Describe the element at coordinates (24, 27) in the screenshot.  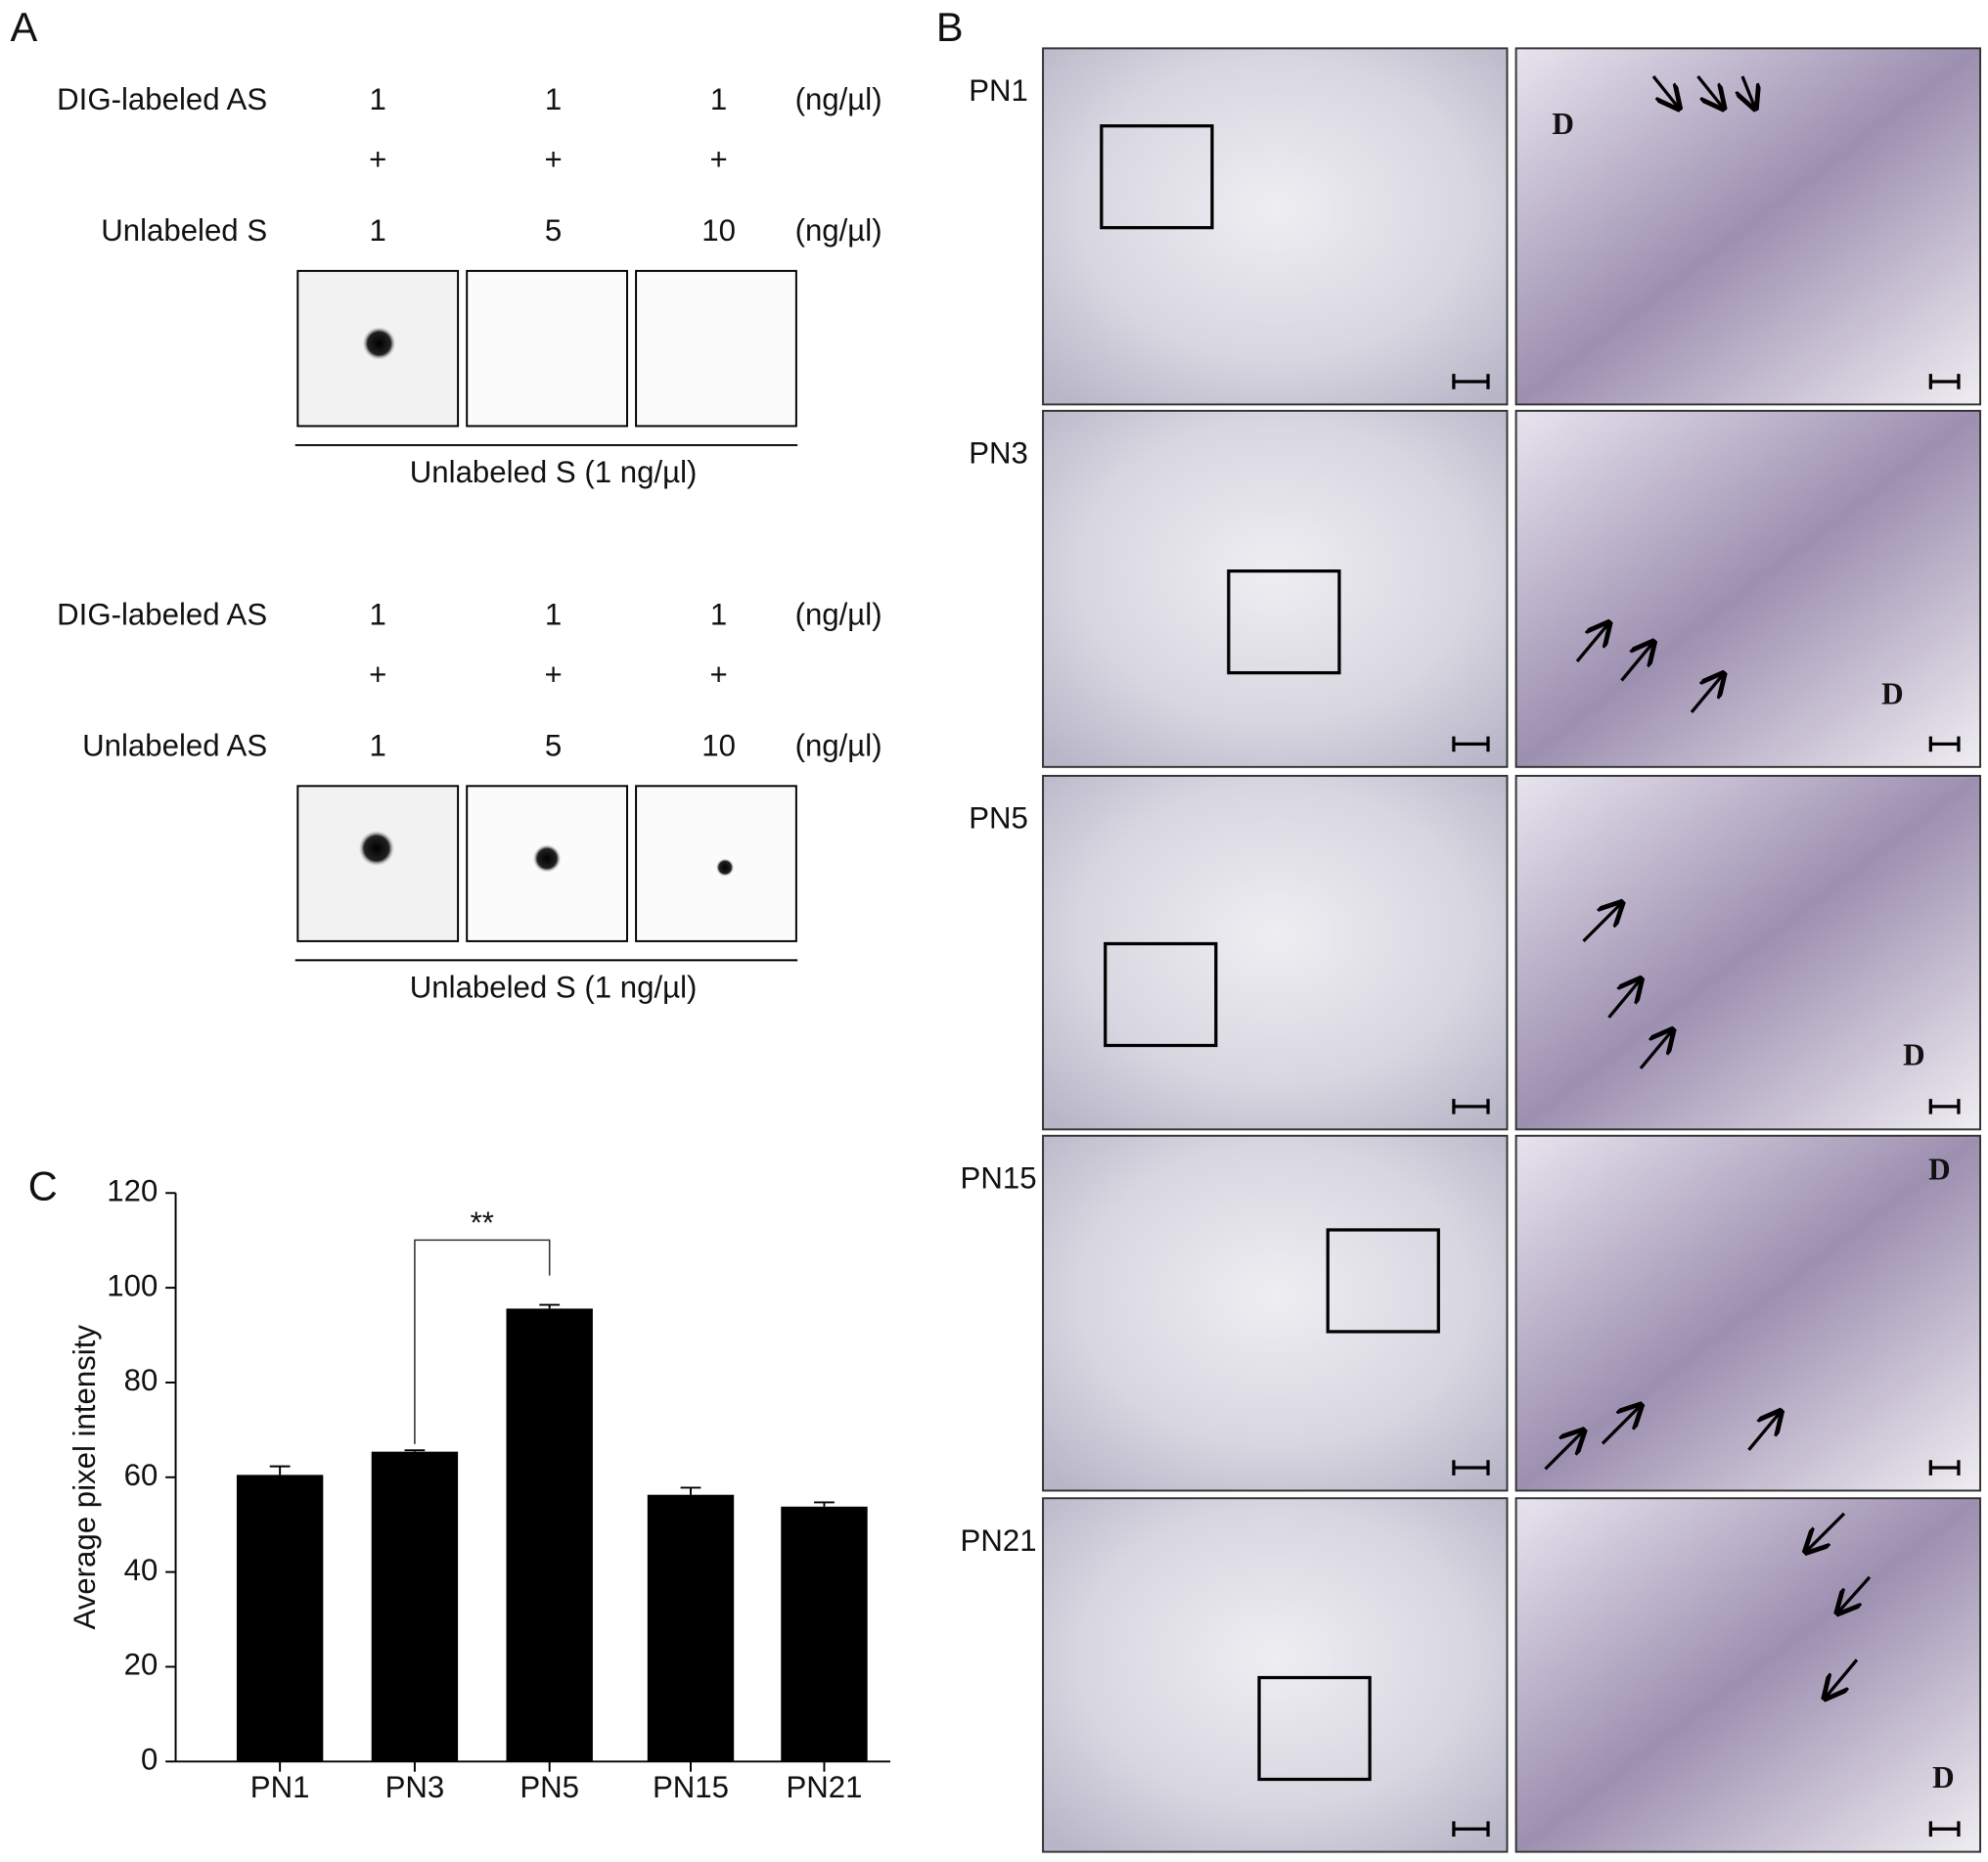
I see `panel-label: A` at that location.